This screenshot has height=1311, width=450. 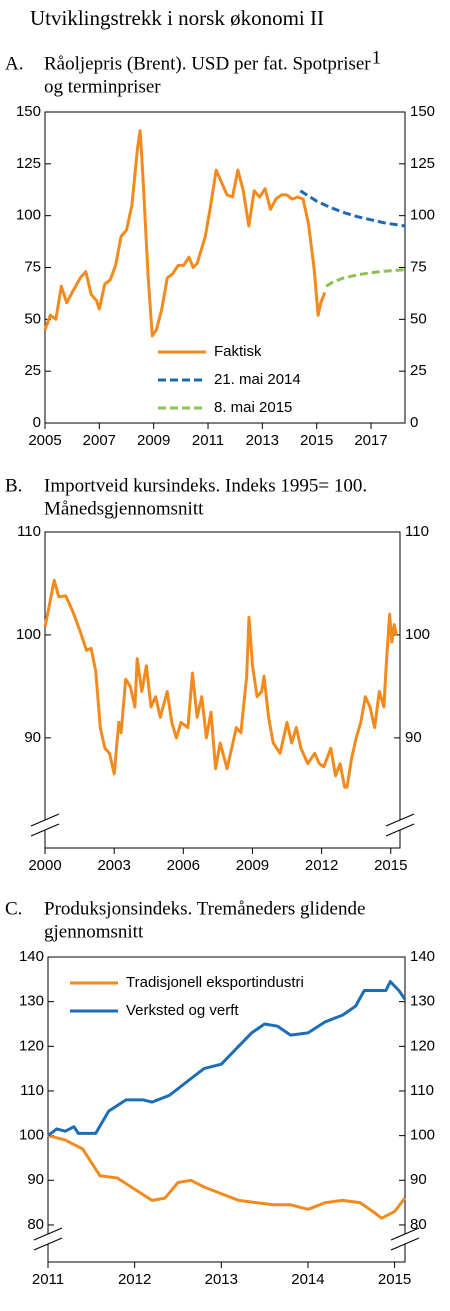 I want to click on legend-label: Faktisk, so click(x=238, y=351).